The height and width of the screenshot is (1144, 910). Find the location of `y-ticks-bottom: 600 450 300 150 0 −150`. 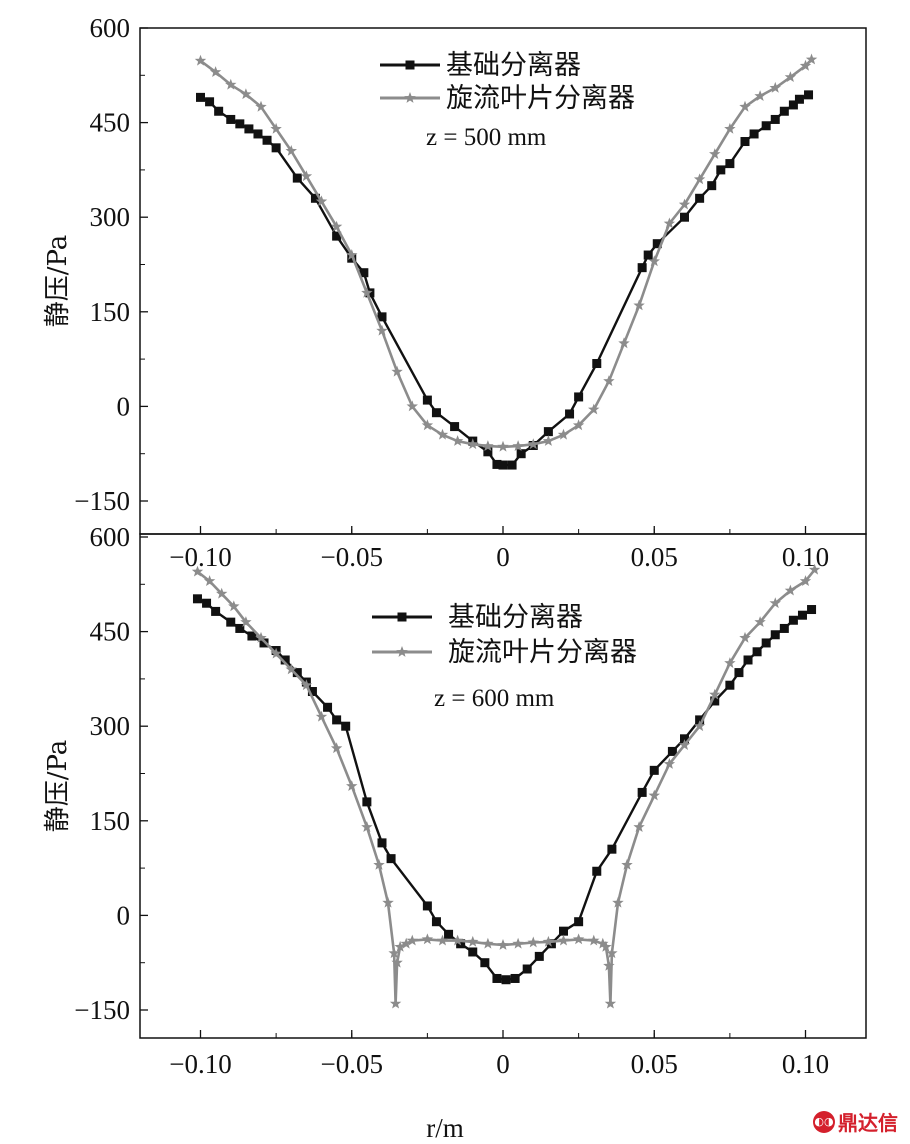

y-ticks-bottom: 600 450 300 150 0 −150 is located at coordinates (111, 773).